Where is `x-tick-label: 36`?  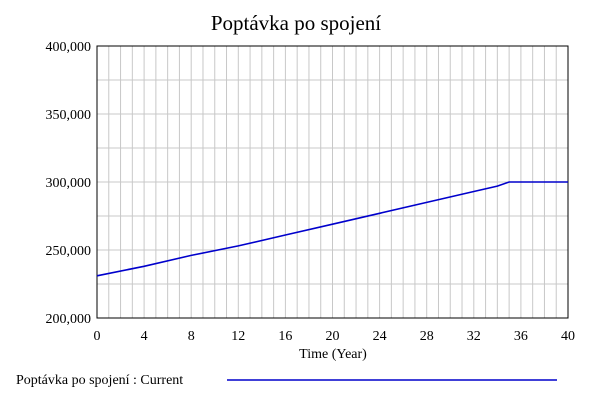
x-tick-label: 36 is located at coordinates (521, 336).